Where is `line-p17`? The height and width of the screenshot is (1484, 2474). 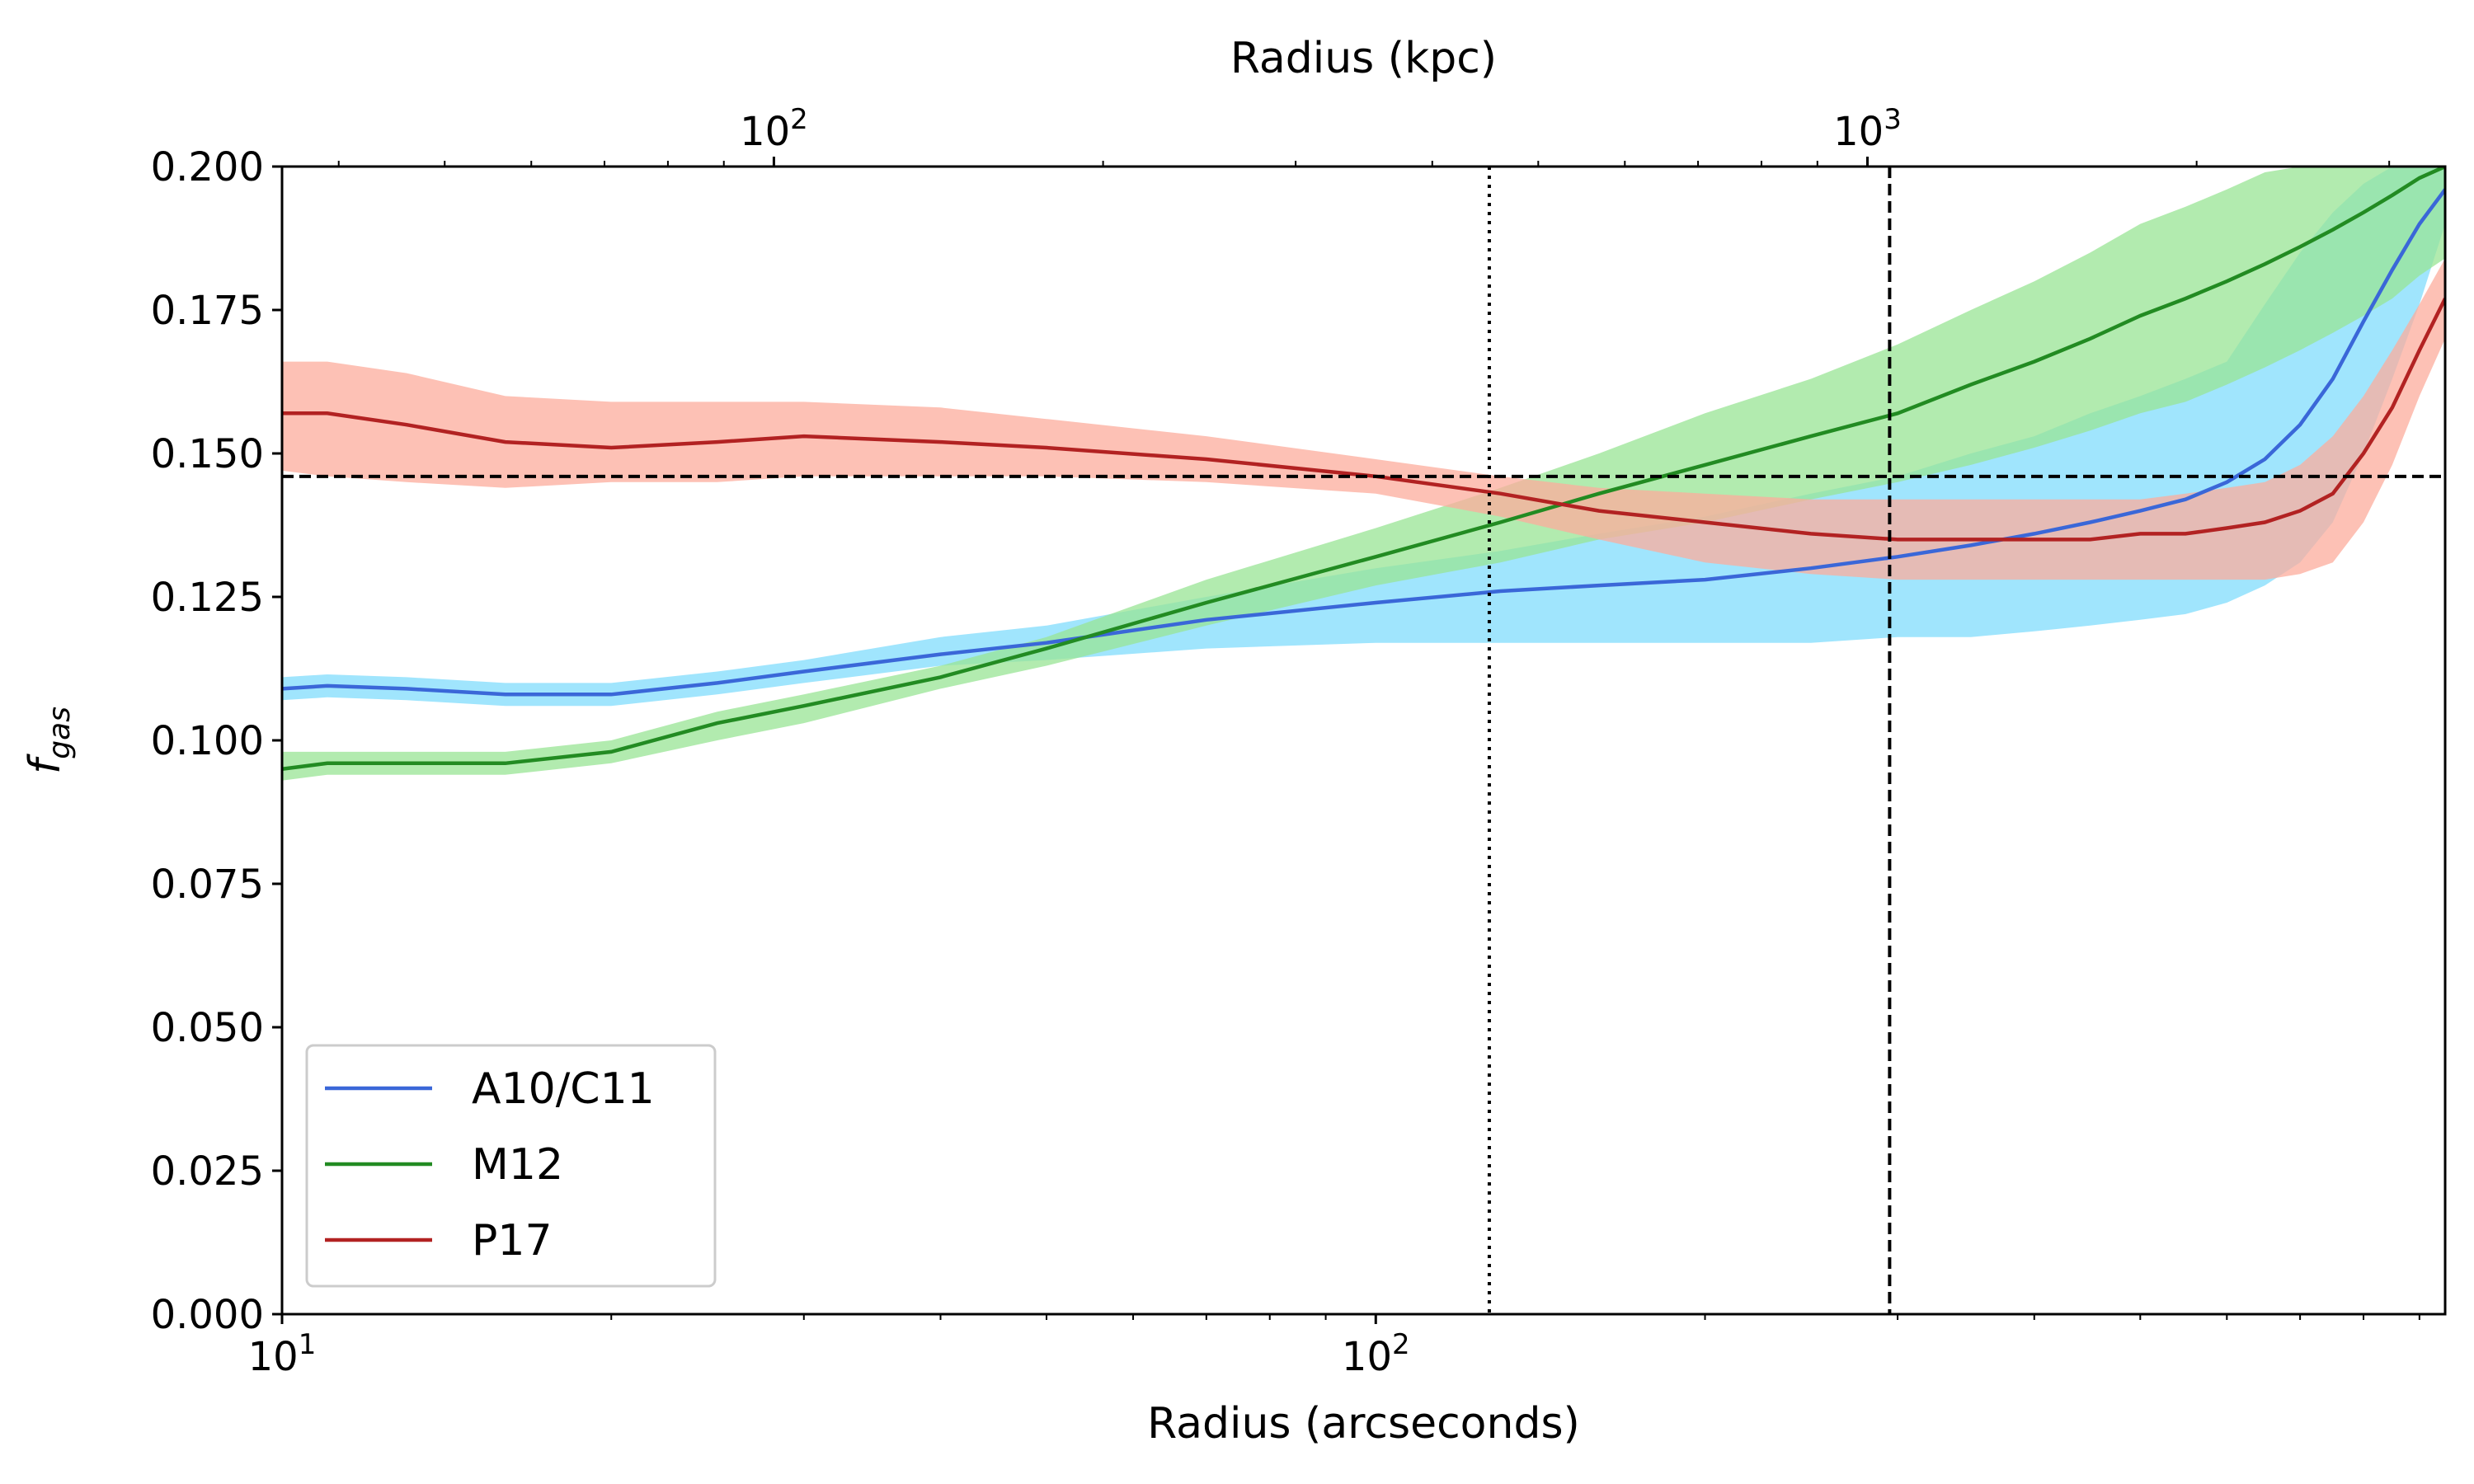 line-p17 is located at coordinates (1363, 420).